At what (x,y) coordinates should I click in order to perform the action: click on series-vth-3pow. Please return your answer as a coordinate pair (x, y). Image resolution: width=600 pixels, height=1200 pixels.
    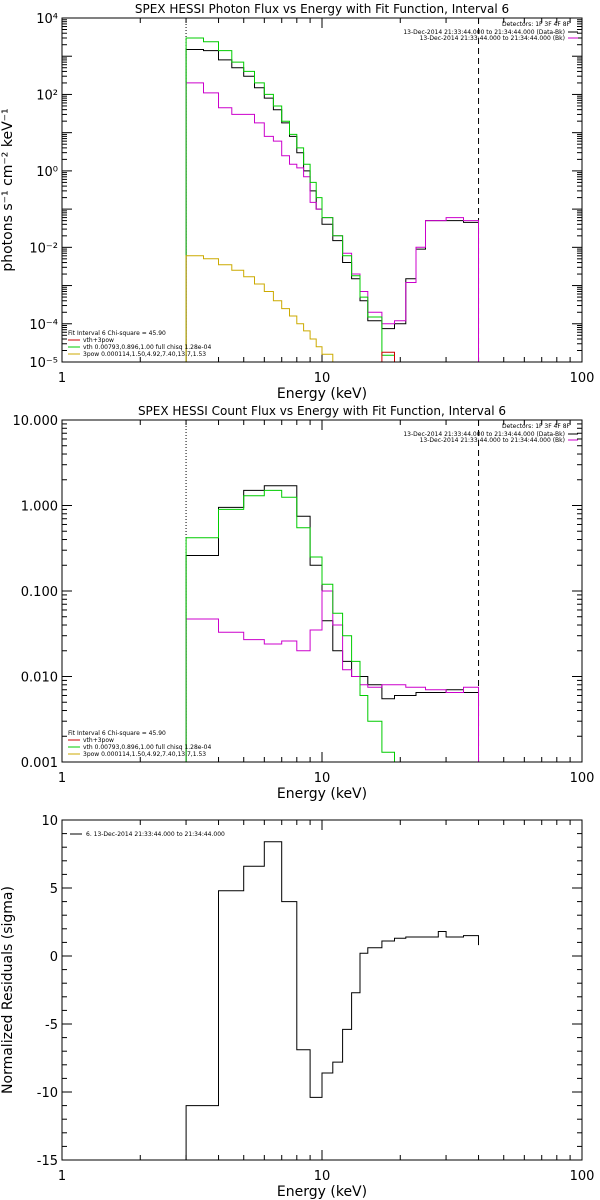
    Looking at the image, I should click on (394, 356).